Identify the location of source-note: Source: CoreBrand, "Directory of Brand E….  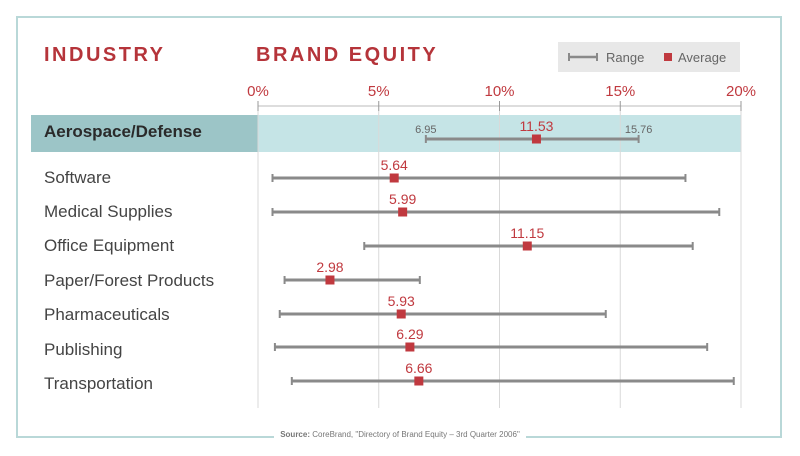
(400, 434).